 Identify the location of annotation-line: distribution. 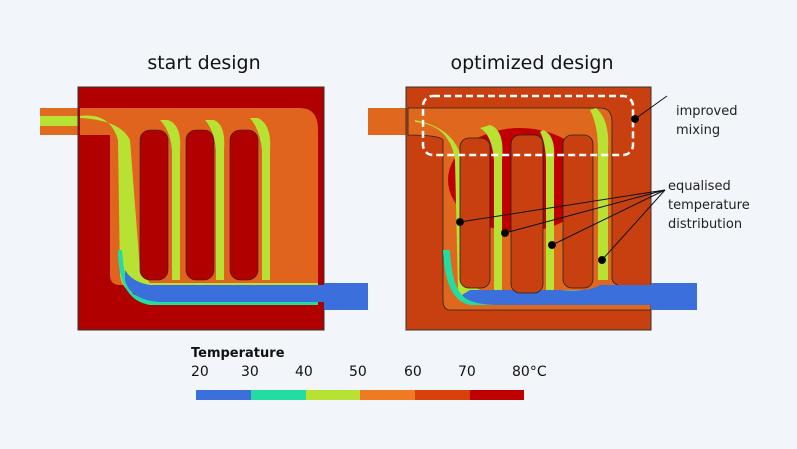
(705, 224).